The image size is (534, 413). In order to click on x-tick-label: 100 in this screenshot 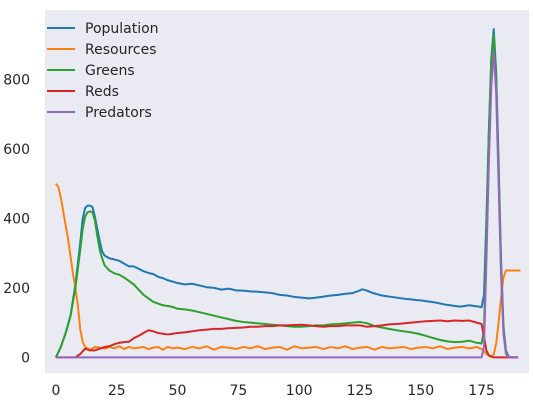, I will do `click(299, 391)`.